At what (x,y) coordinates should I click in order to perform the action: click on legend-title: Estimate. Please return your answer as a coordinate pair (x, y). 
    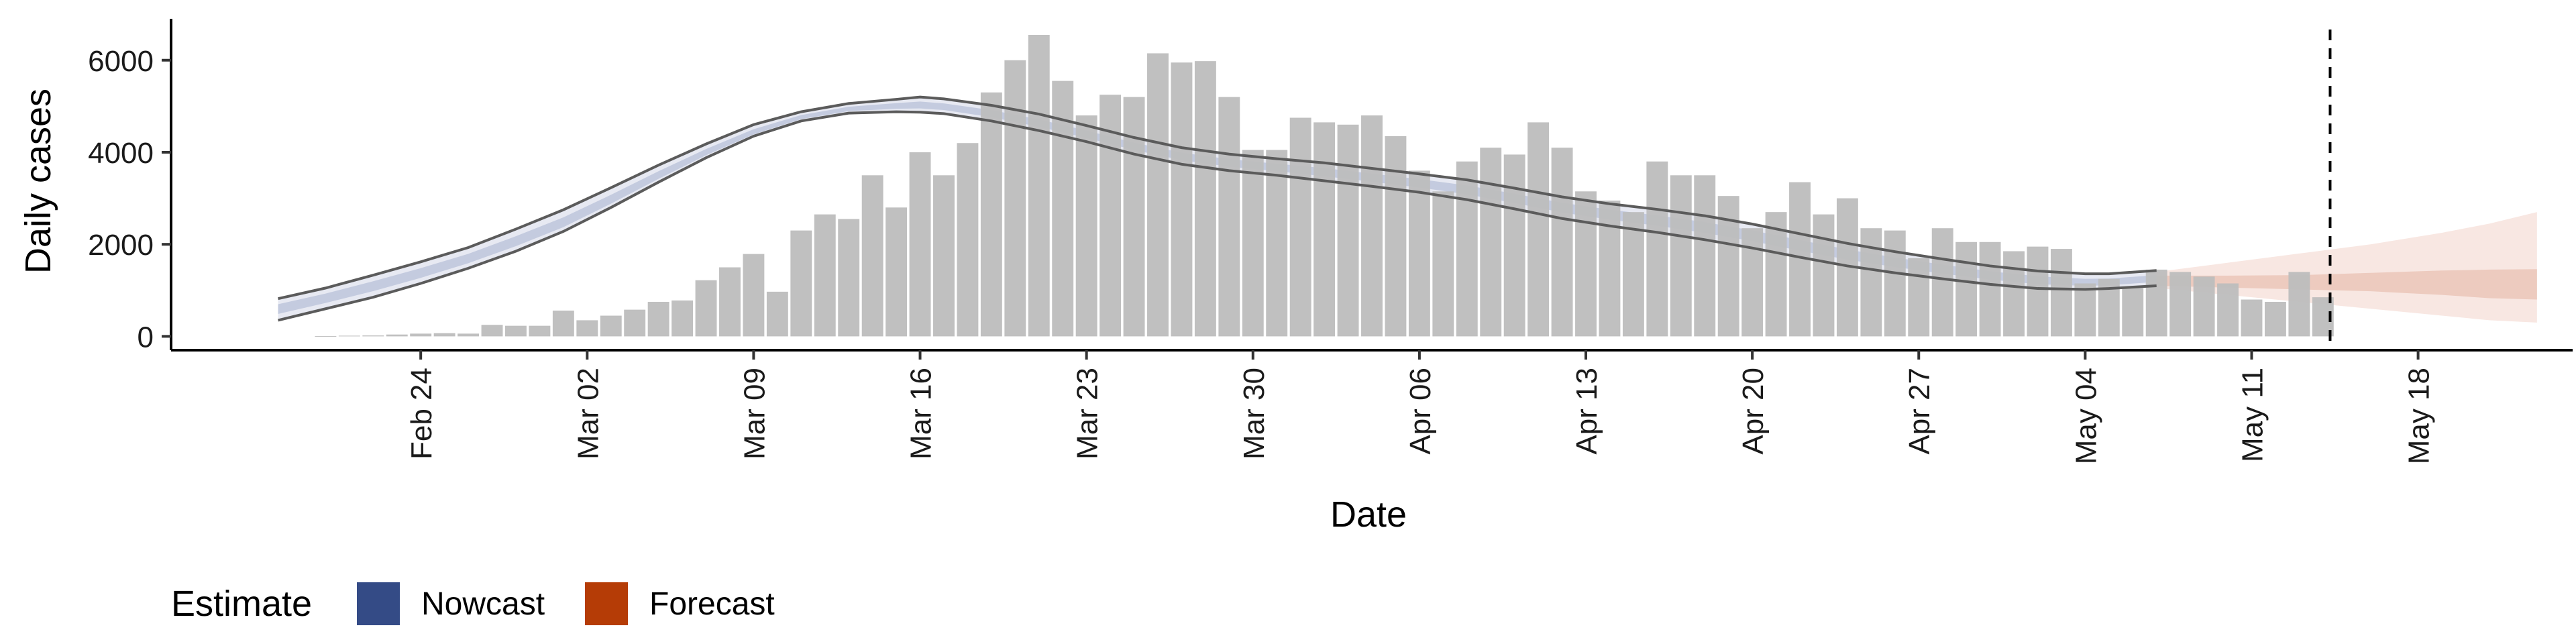
    Looking at the image, I should click on (241, 604).